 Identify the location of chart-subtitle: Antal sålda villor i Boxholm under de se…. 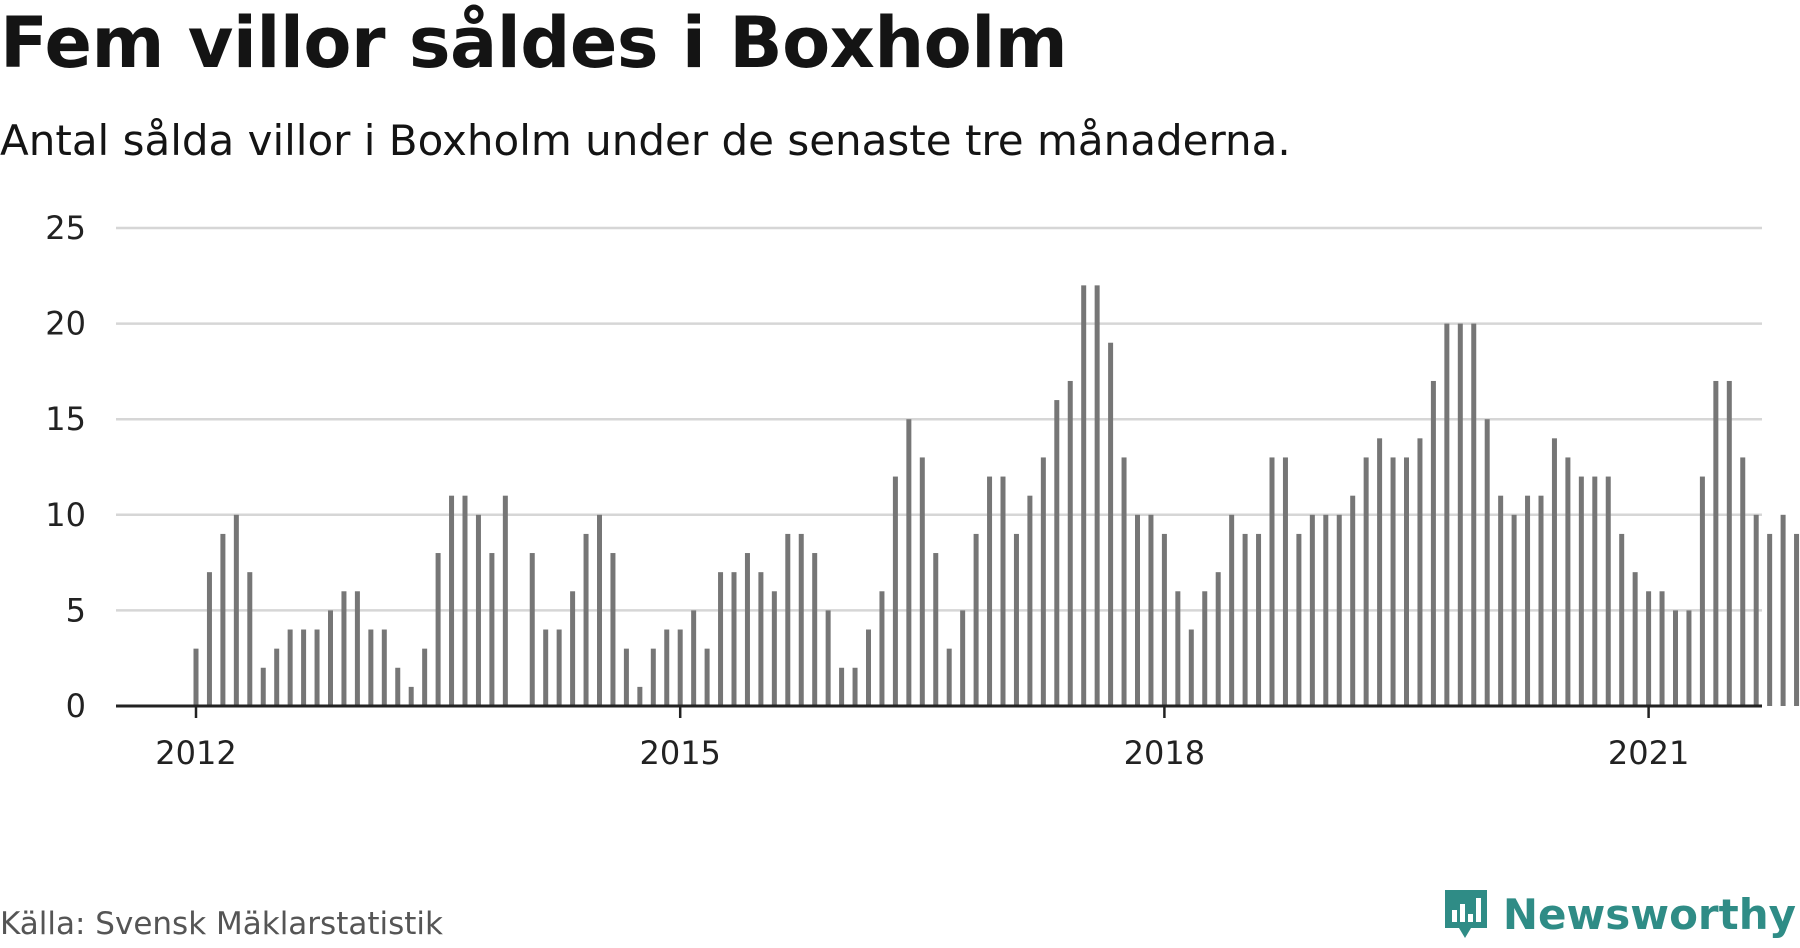
(645, 140).